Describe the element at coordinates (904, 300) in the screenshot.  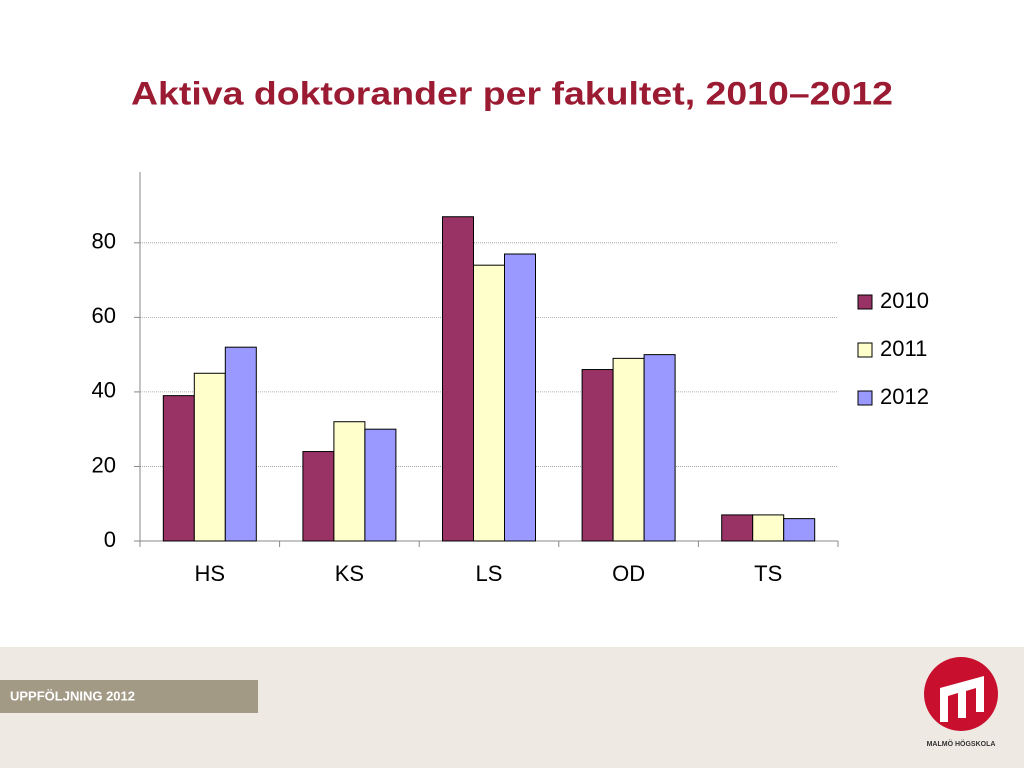
I see `legend-label: 2010` at that location.